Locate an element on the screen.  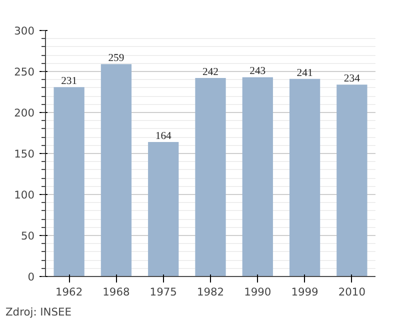
x-tick-label: 1990 is located at coordinates (258, 292).